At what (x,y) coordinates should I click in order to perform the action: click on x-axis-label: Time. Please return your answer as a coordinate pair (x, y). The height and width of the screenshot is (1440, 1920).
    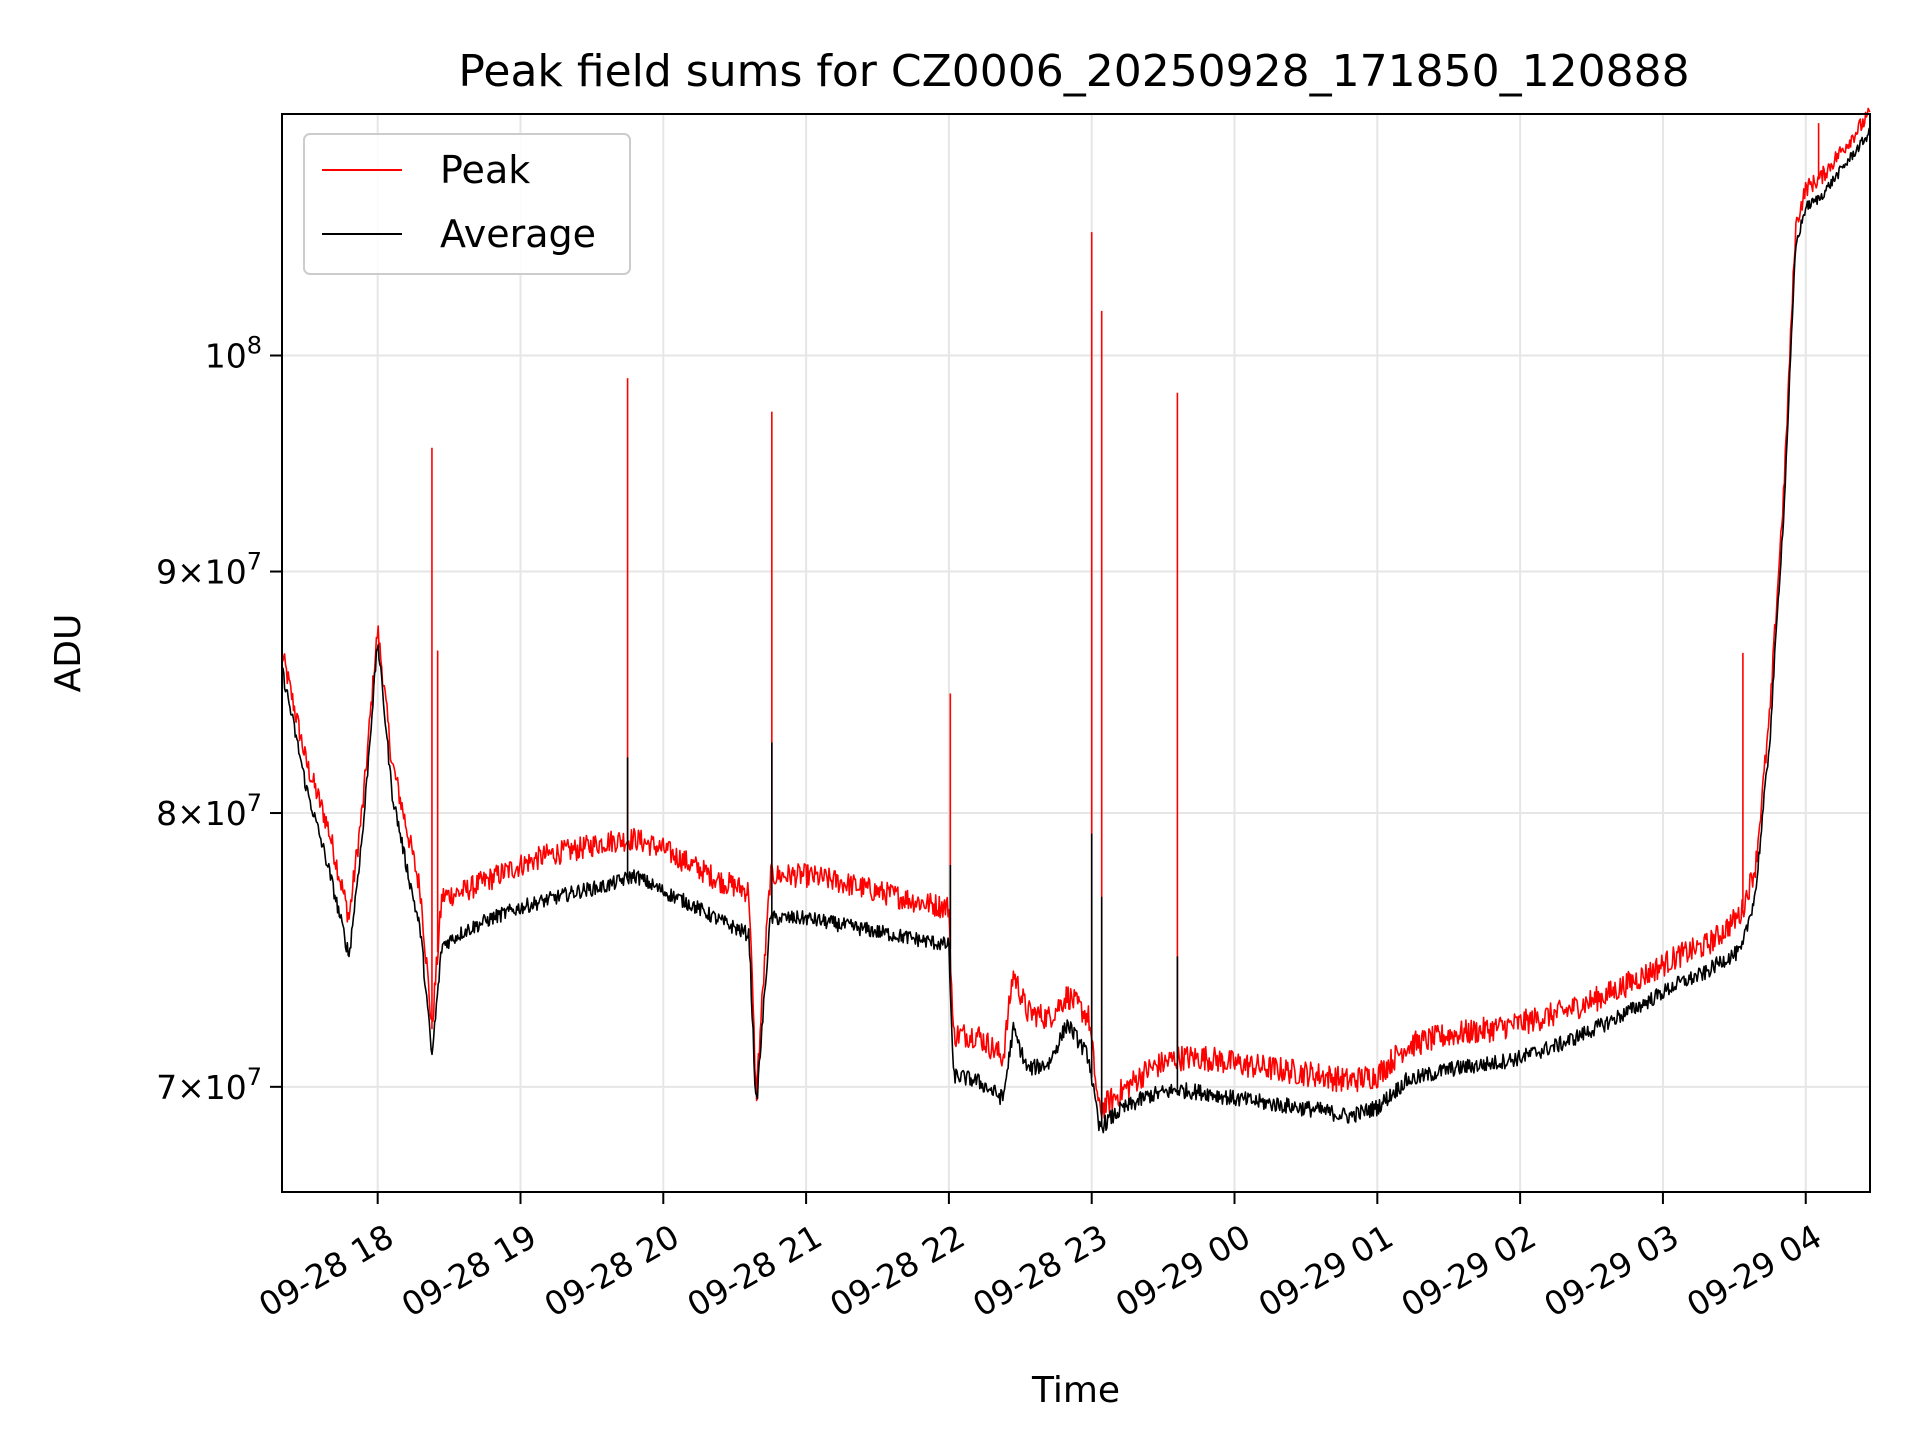
    Looking at the image, I should click on (1075, 1390).